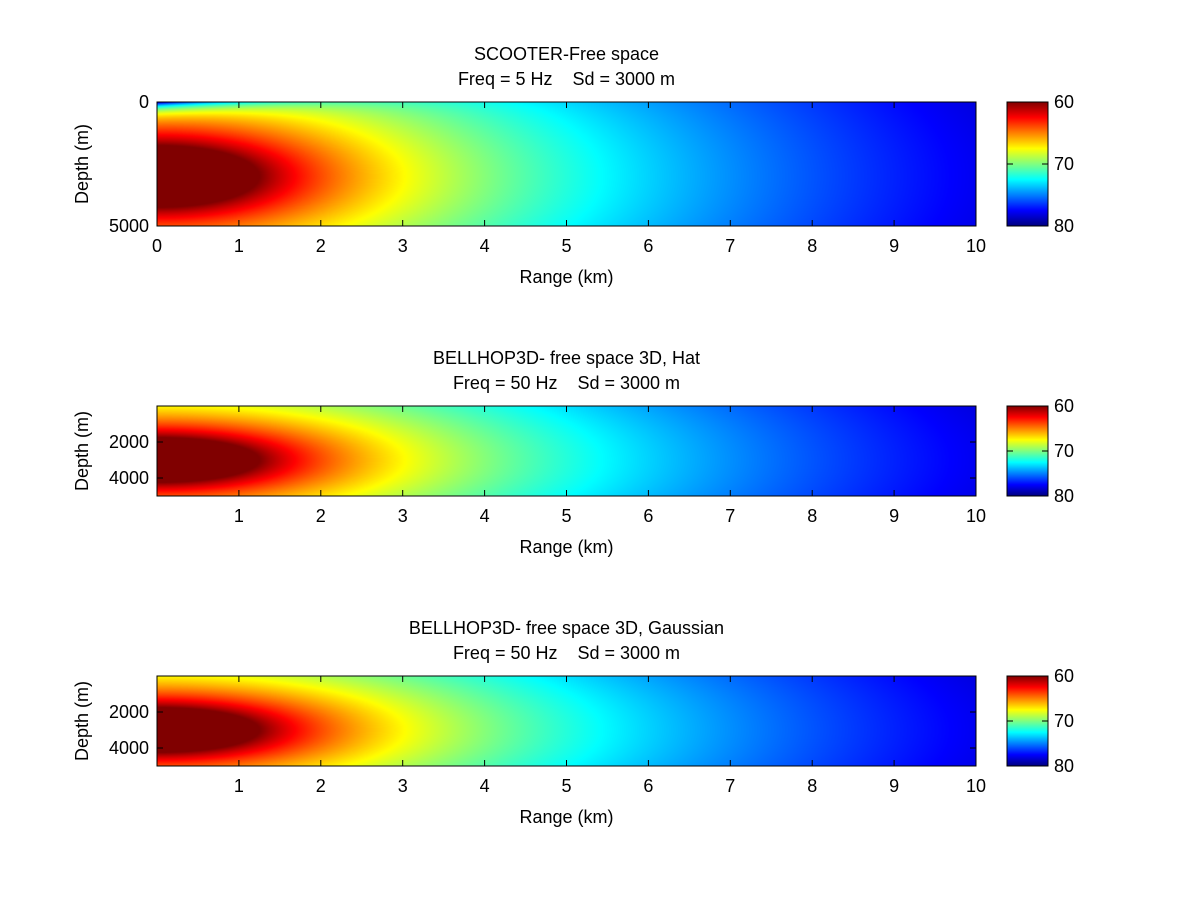 The image size is (1200, 900). Describe the element at coordinates (566, 54) in the screenshot. I see `chart-title: SCOOTER-Free space` at that location.